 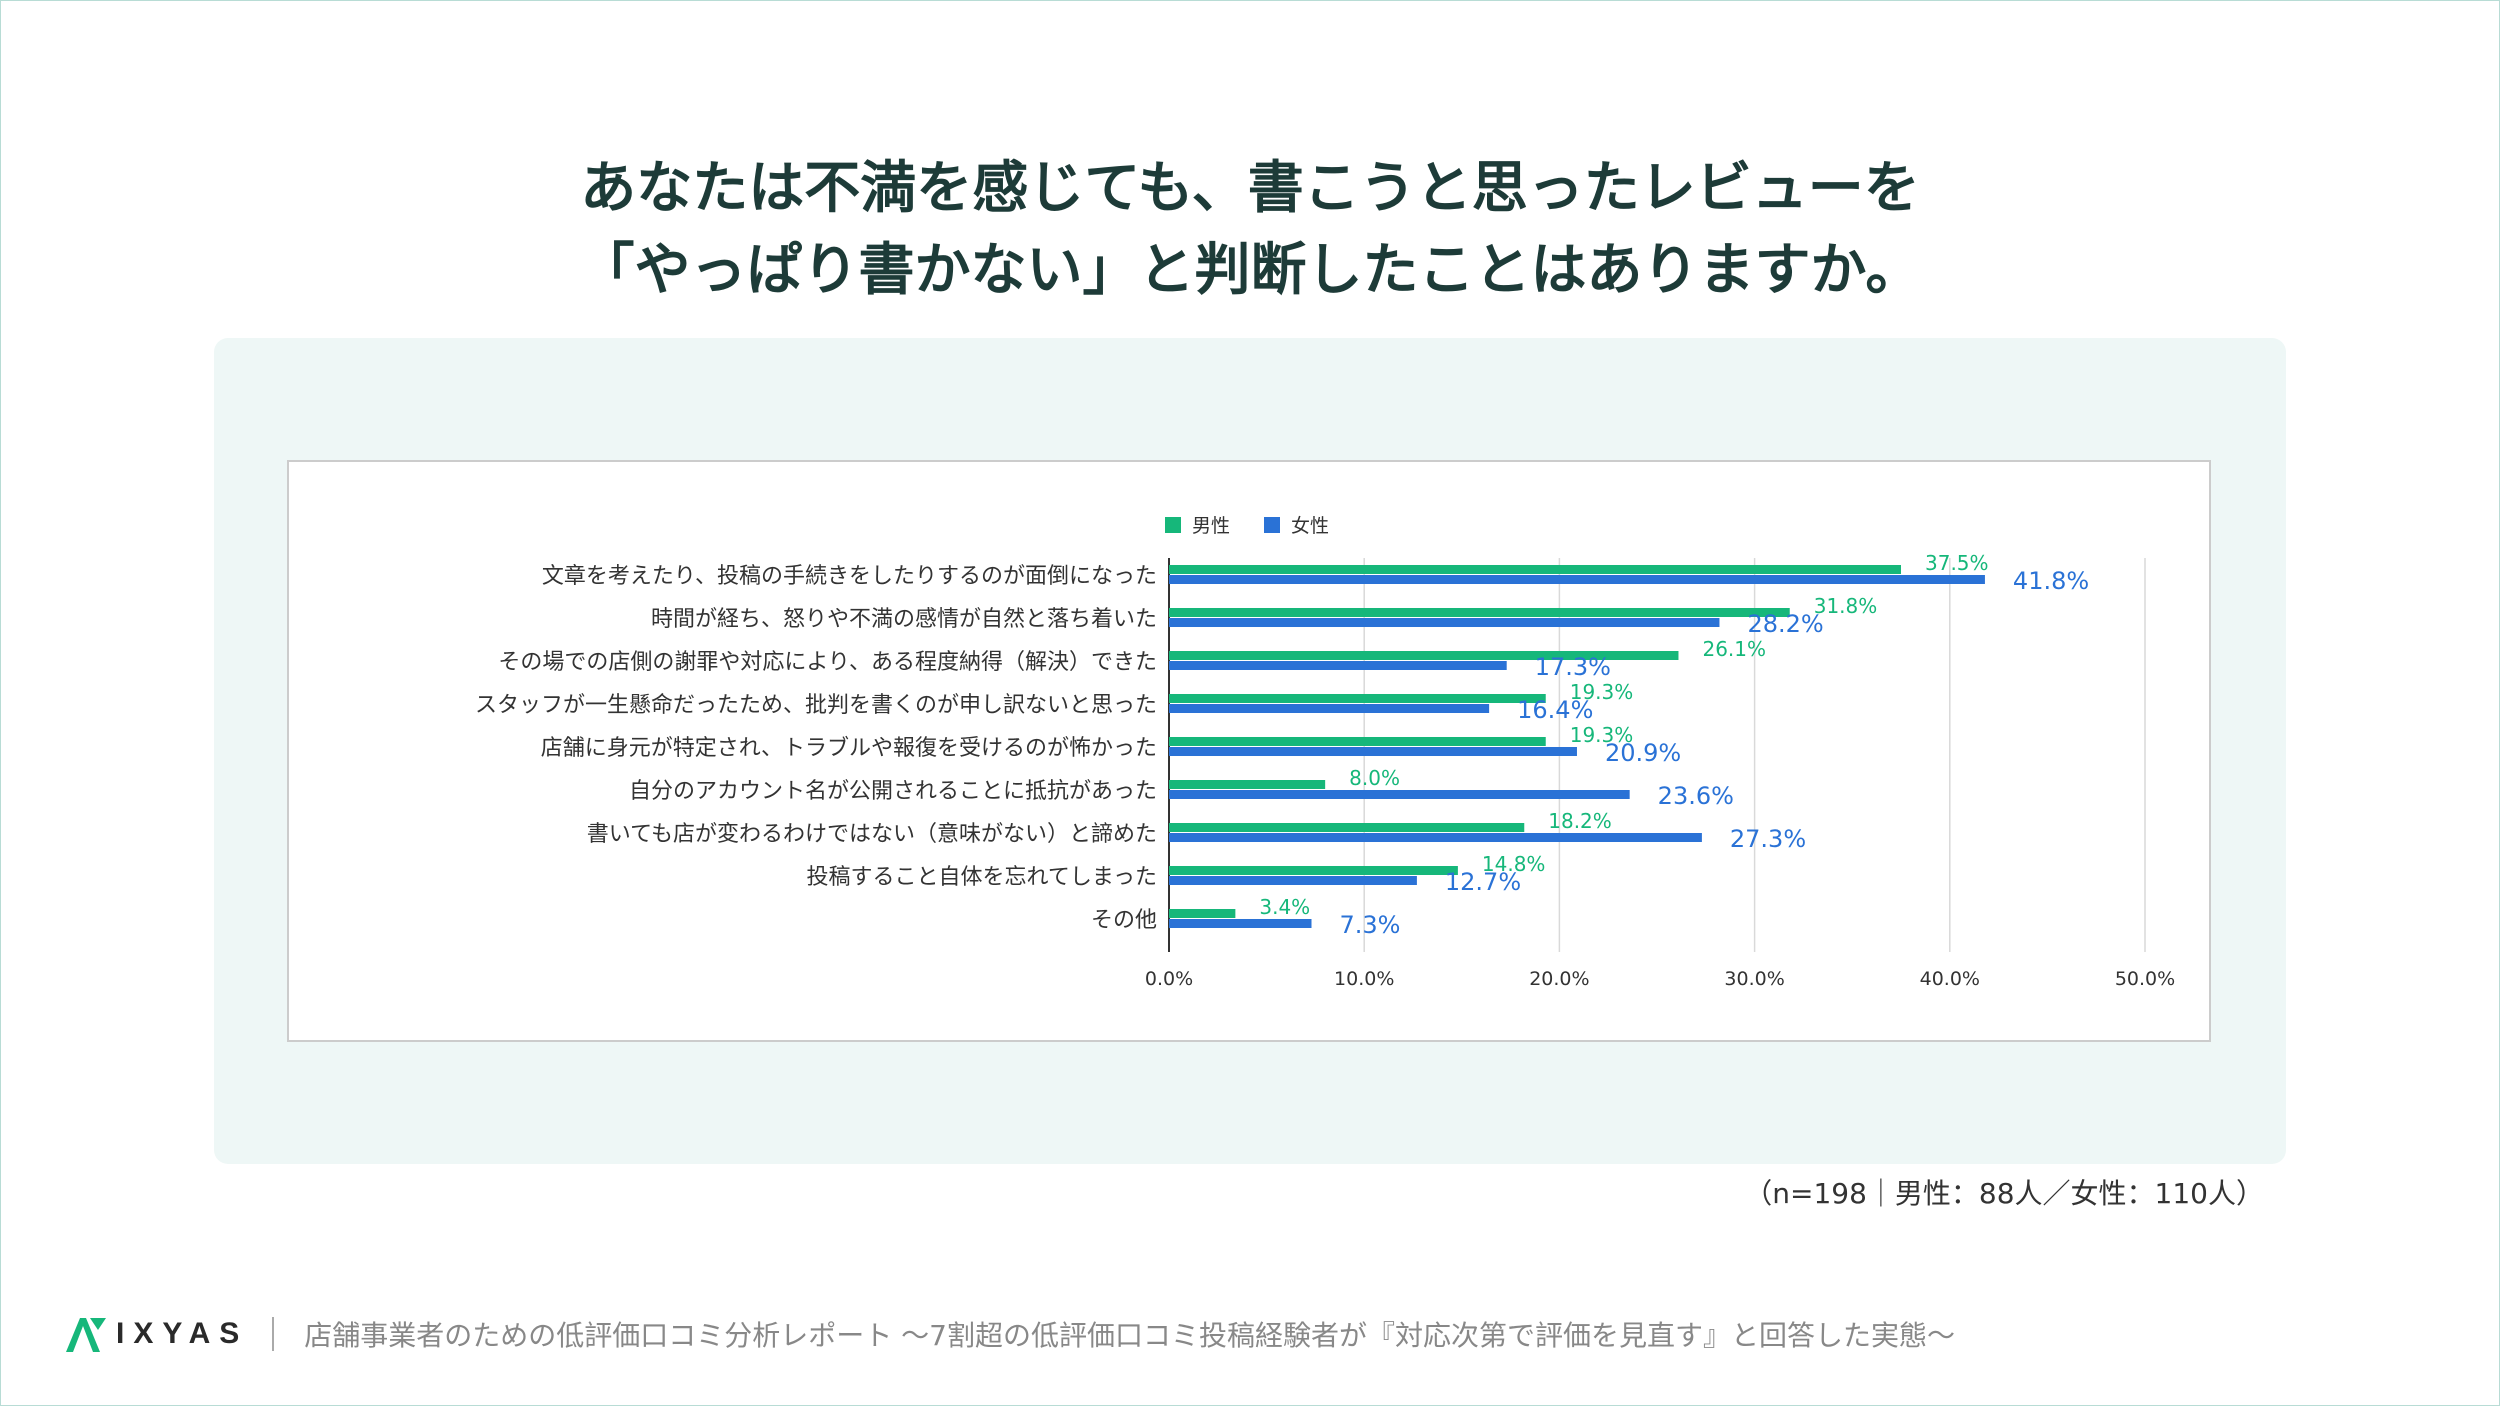 I want to click on category-label: 店舗に身元が特定され、トラブルや報復を受けるのが怖かった, so click(x=849, y=748).